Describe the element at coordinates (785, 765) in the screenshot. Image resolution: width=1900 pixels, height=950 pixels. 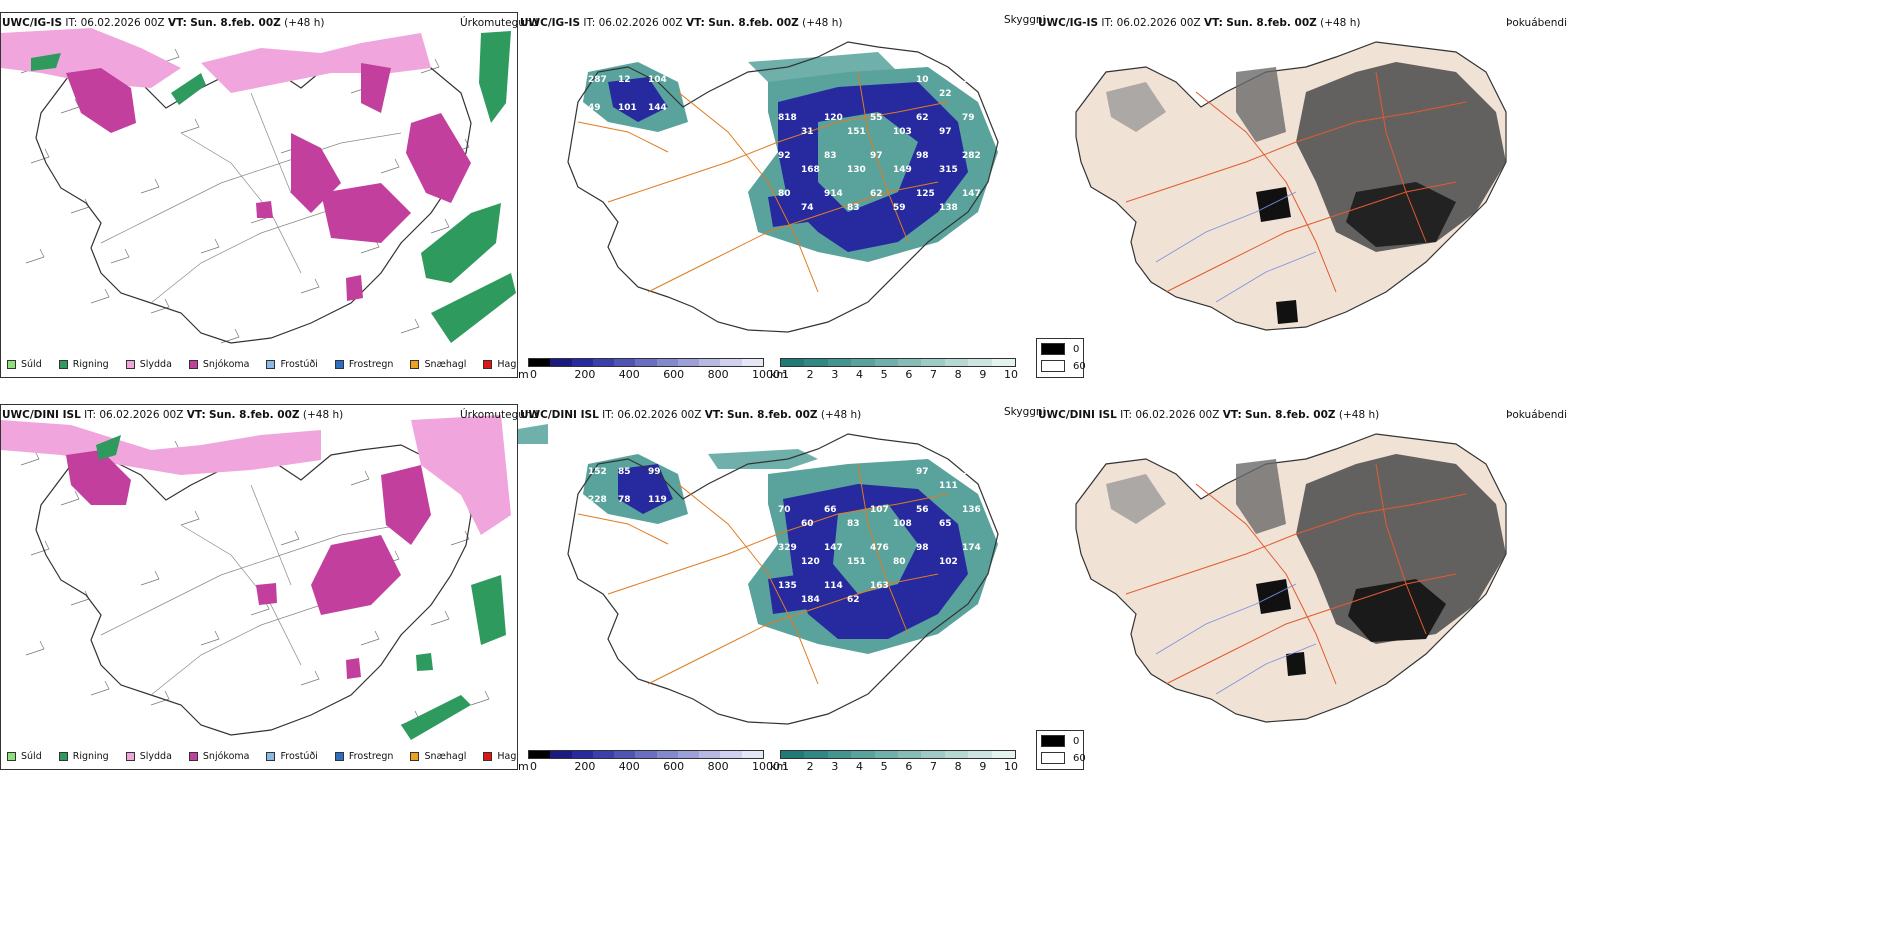
I see `colorbar-tick: 1` at that location.